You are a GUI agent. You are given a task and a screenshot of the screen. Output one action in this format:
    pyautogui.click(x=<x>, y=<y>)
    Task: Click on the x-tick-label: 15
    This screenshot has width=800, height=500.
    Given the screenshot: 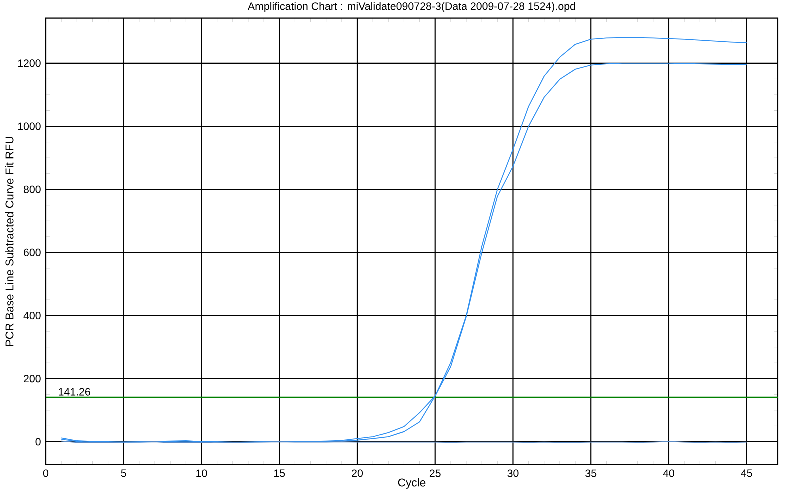 What is the action you would take?
    pyautogui.click(x=280, y=474)
    